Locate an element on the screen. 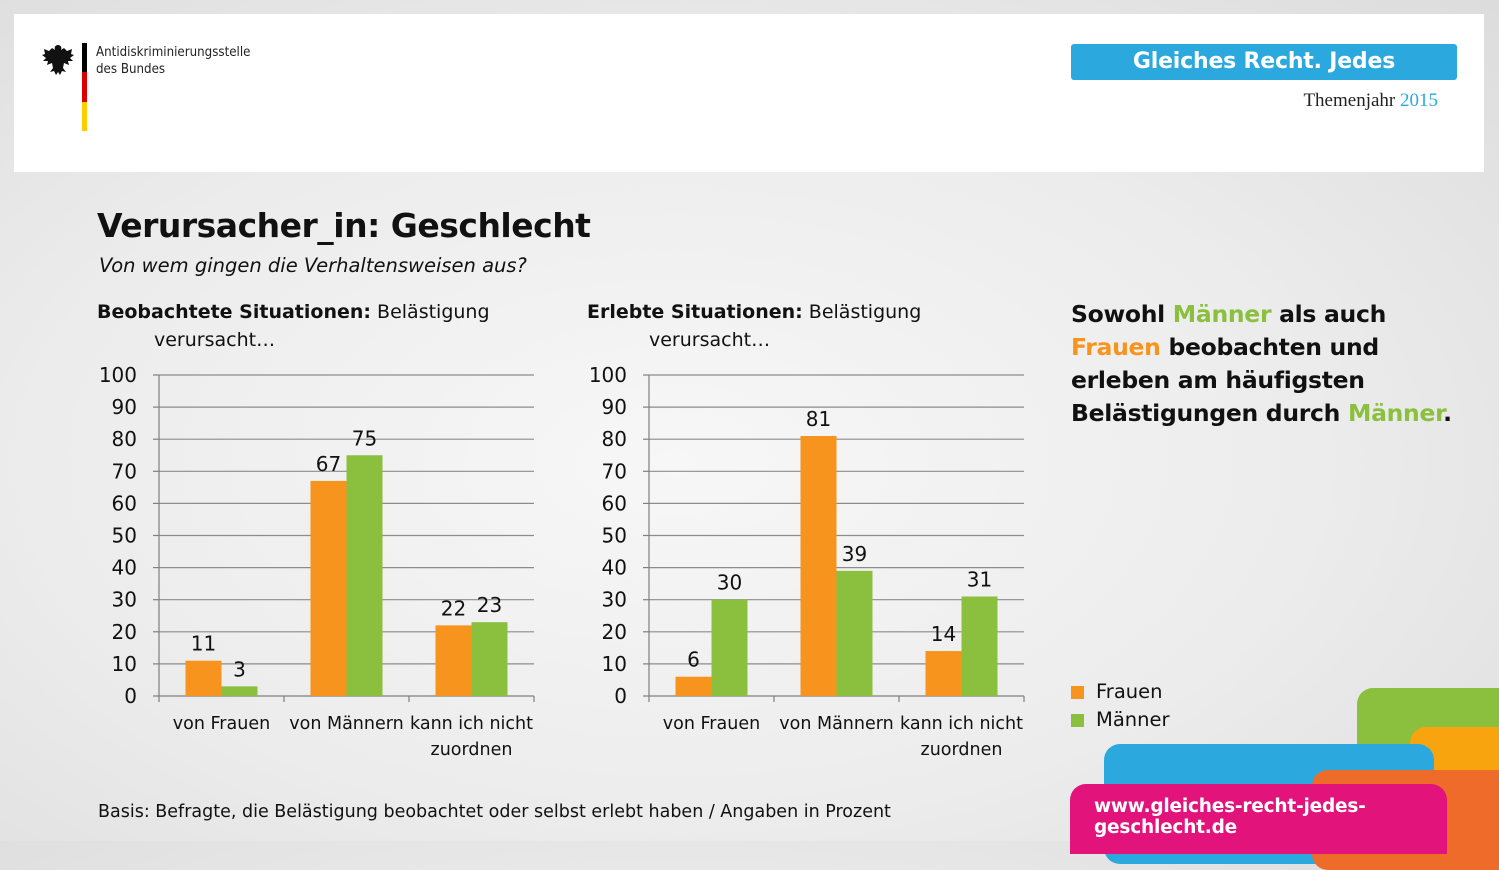 The height and width of the screenshot is (870, 1499). agency-name: Antidiskriminierungsstelle des Bundes is located at coordinates (173, 61).